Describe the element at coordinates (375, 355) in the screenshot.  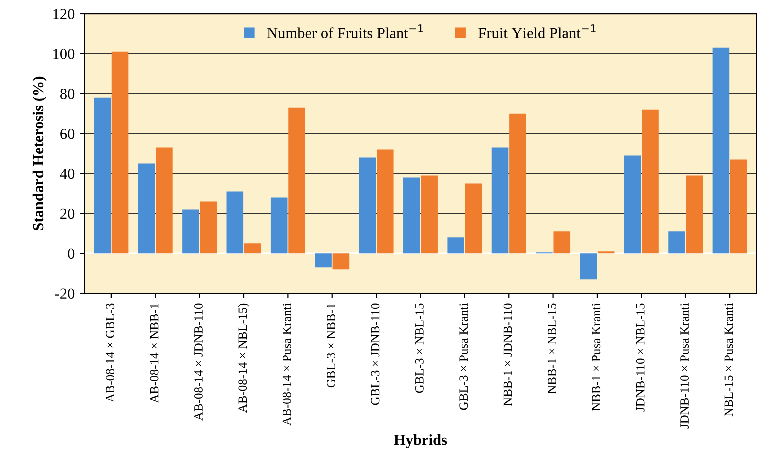
I see `x-tick-label: GBL-3 × JDNB-110` at that location.